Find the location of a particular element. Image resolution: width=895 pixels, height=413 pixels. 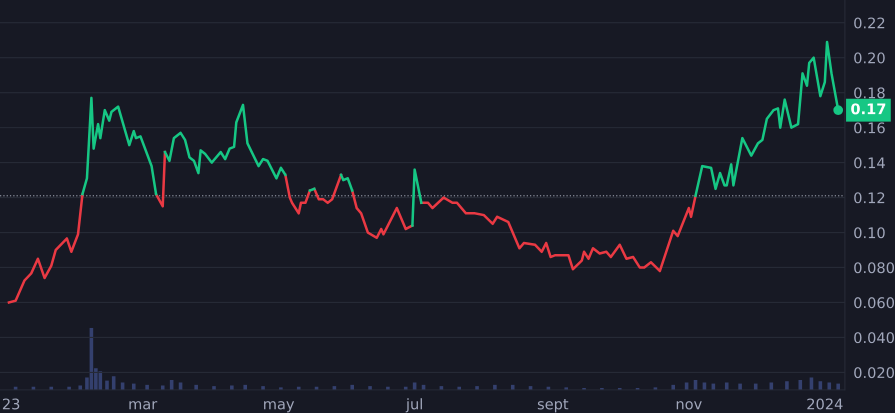

y-tick-label: 0.080 is located at coordinates (874, 268).